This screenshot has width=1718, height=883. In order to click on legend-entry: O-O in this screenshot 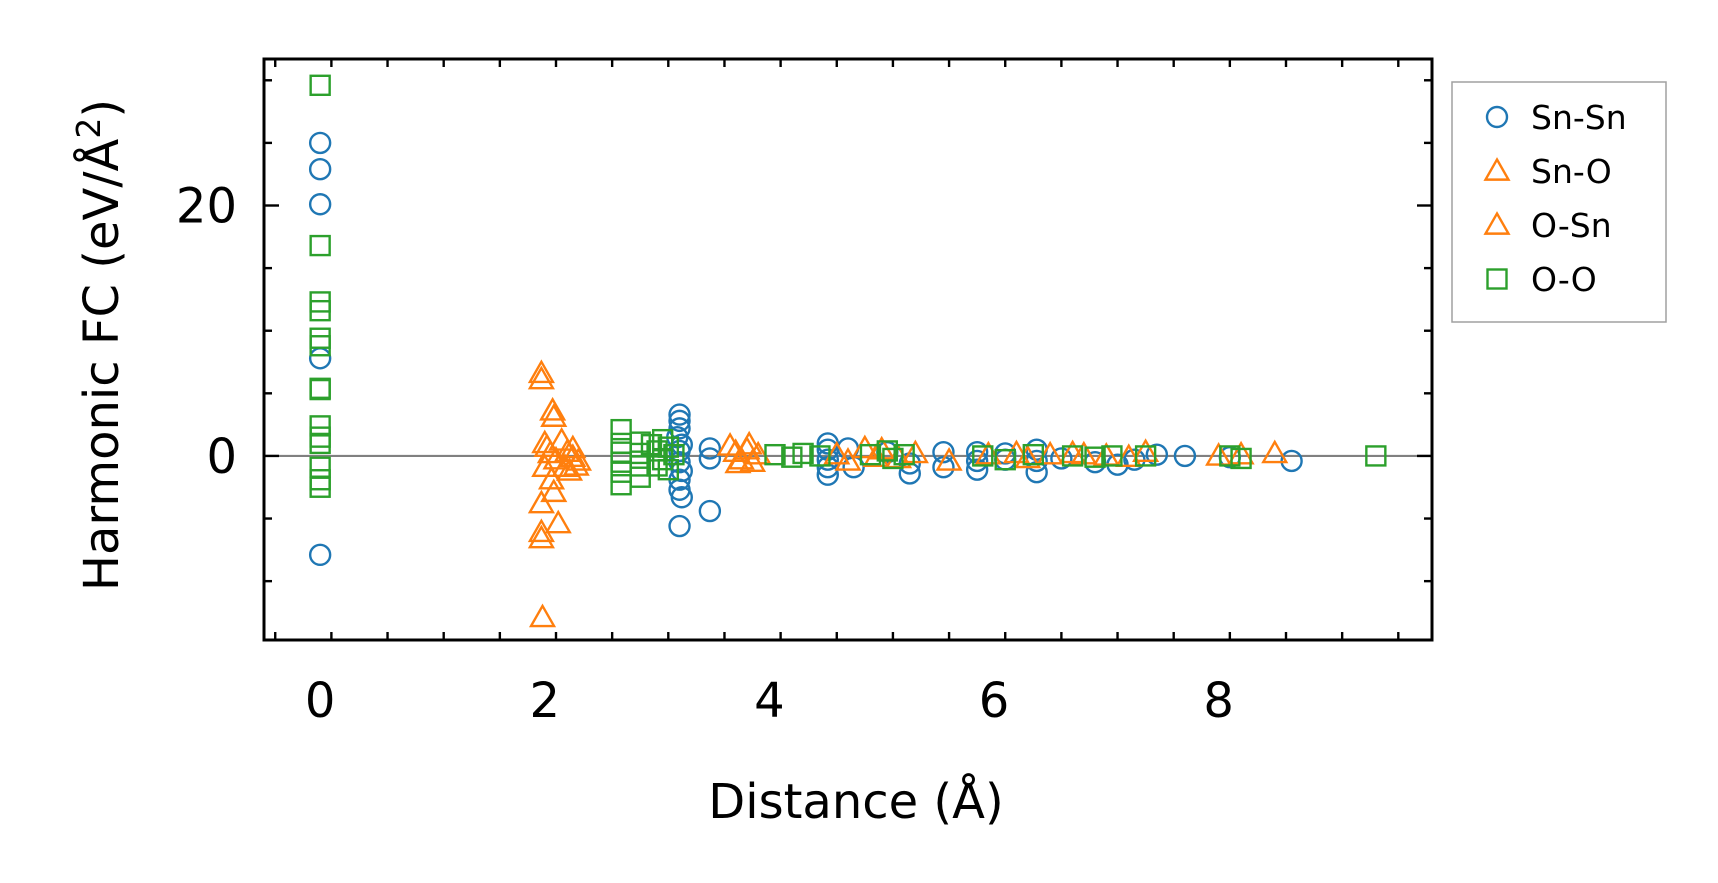, I will do `click(1541, 279)`.